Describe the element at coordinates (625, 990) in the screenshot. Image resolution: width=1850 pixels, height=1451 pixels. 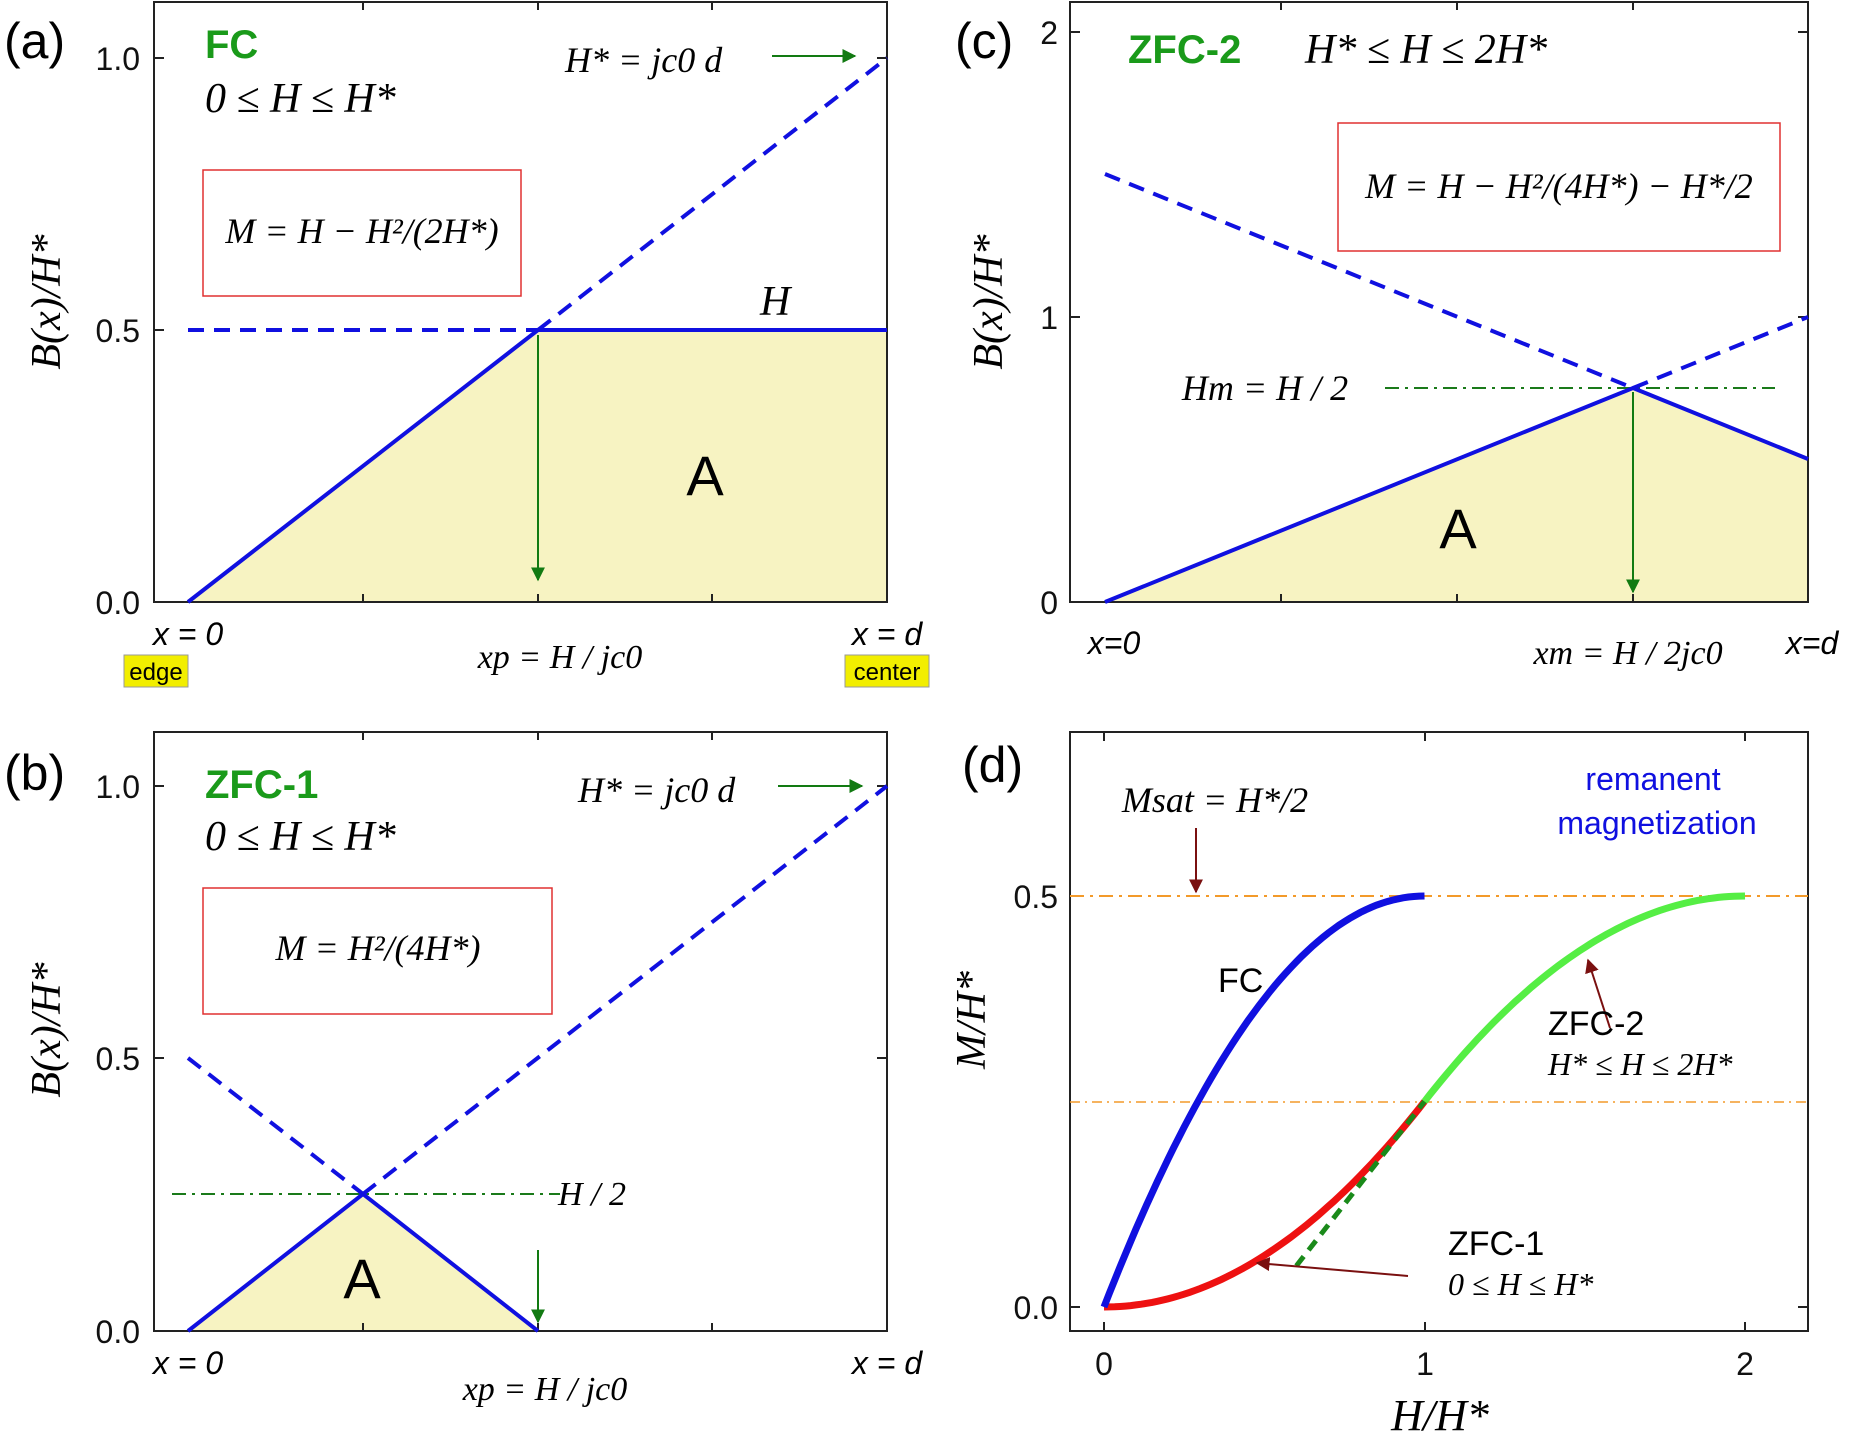
I see `b-dash-right` at that location.